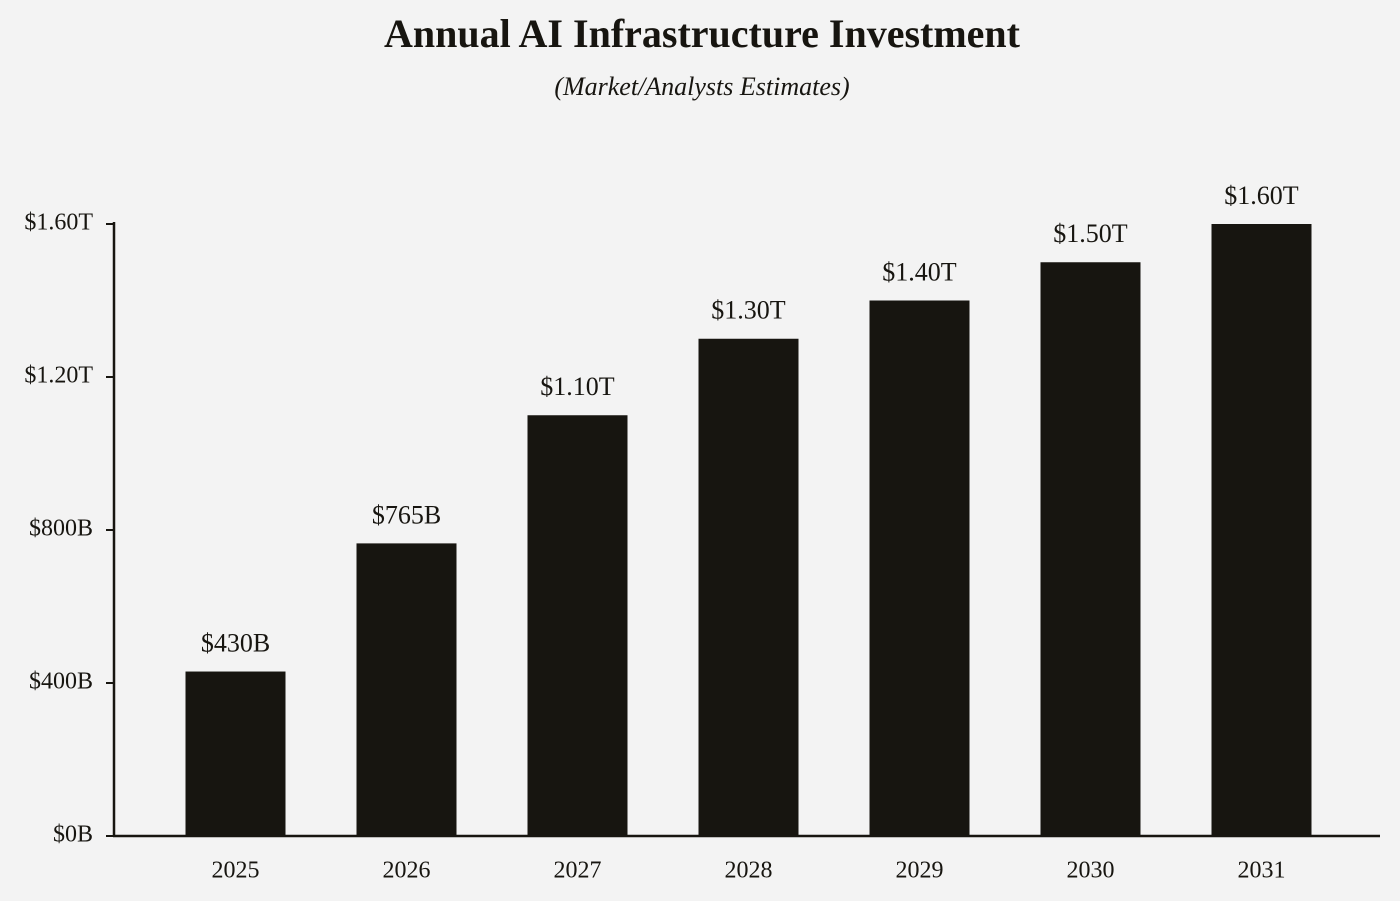 Image resolution: width=1400 pixels, height=901 pixels. What do you see at coordinates (407, 871) in the screenshot?
I see `x-tick-label: 2026` at bounding box center [407, 871].